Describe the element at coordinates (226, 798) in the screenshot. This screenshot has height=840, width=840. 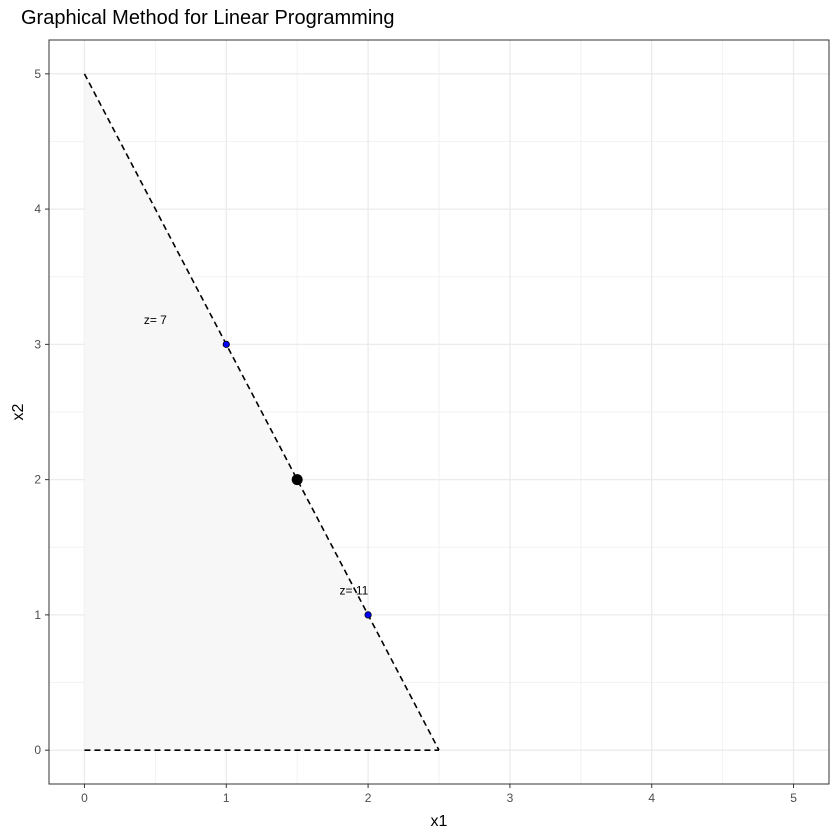
I see `x-tick-label: 1` at that location.